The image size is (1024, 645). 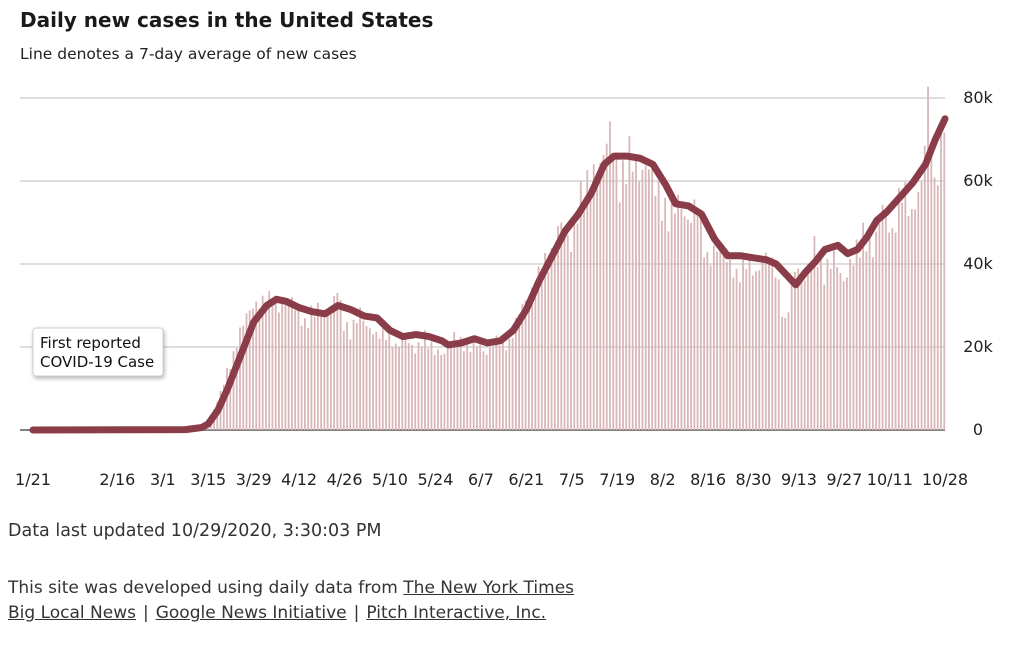 What do you see at coordinates (208, 479) in the screenshot?
I see `x-tick-label: 3/15` at bounding box center [208, 479].